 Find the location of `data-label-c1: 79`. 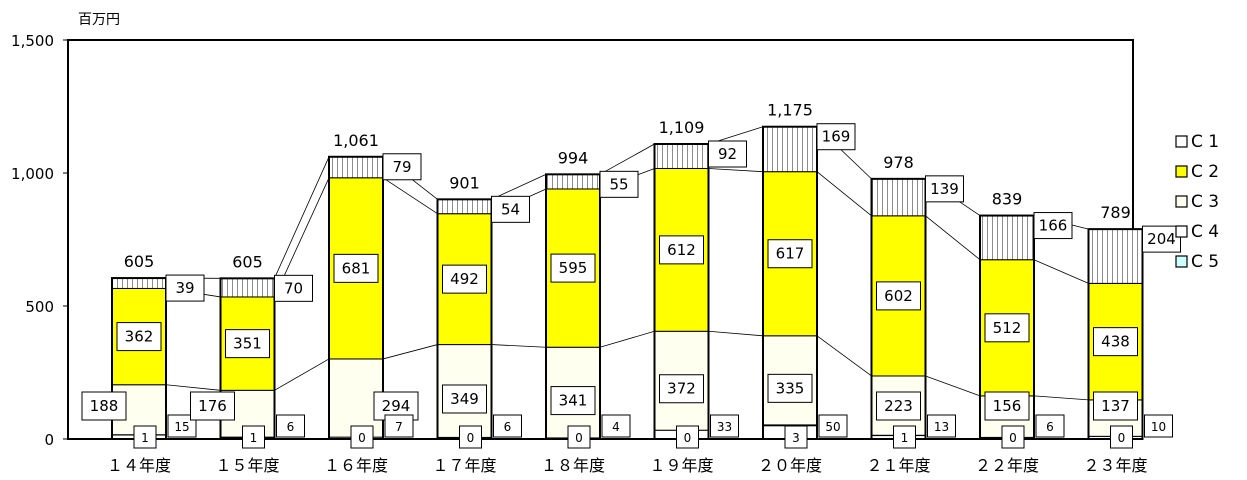

data-label-c1: 79 is located at coordinates (402, 167).